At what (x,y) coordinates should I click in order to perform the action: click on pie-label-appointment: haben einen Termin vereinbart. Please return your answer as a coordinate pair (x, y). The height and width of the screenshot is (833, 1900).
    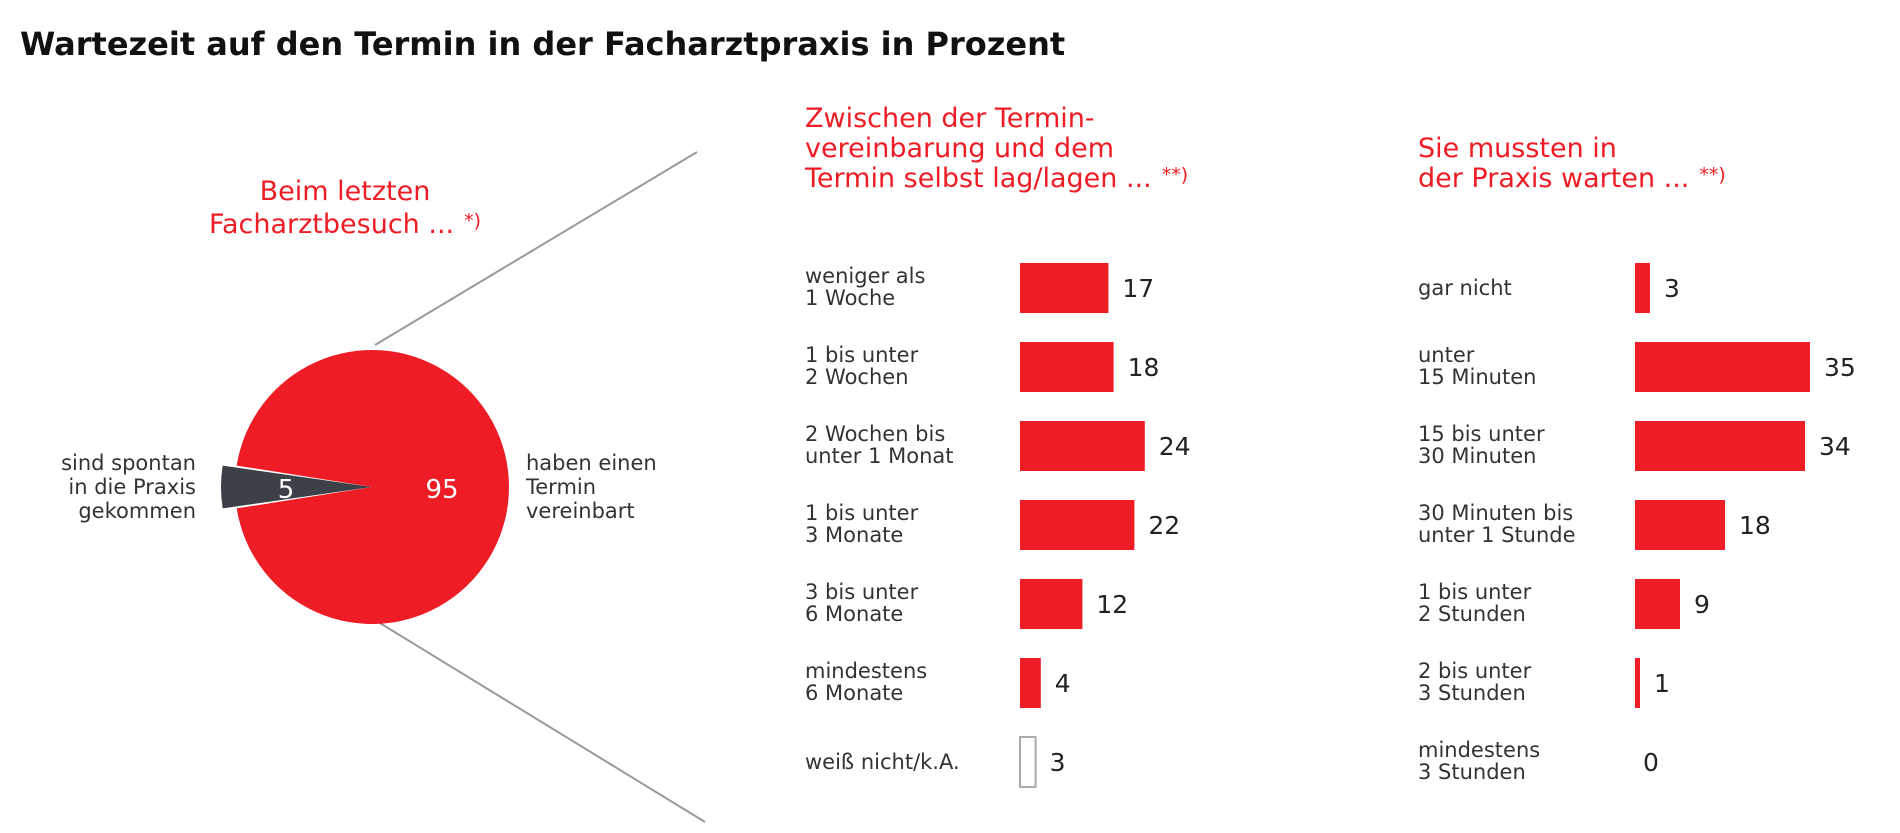
    Looking at the image, I should click on (591, 487).